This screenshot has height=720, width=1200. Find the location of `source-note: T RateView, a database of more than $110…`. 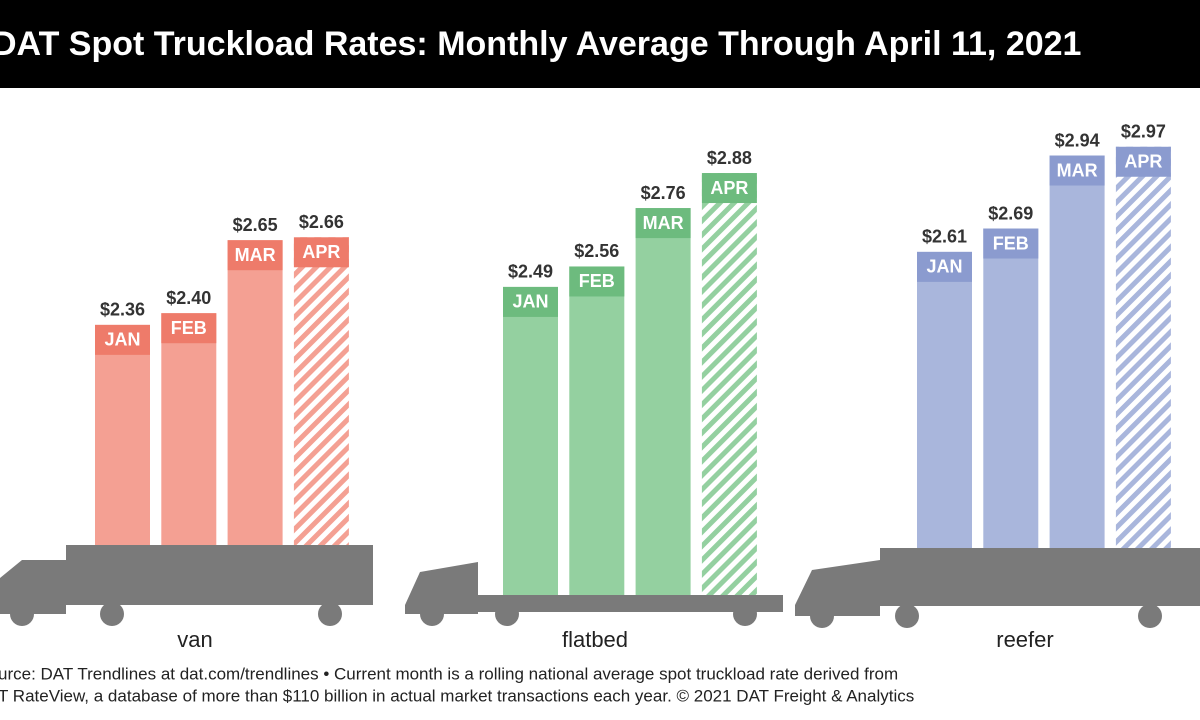

source-note: T RateView, a database of more than $110… is located at coordinates (457, 695).